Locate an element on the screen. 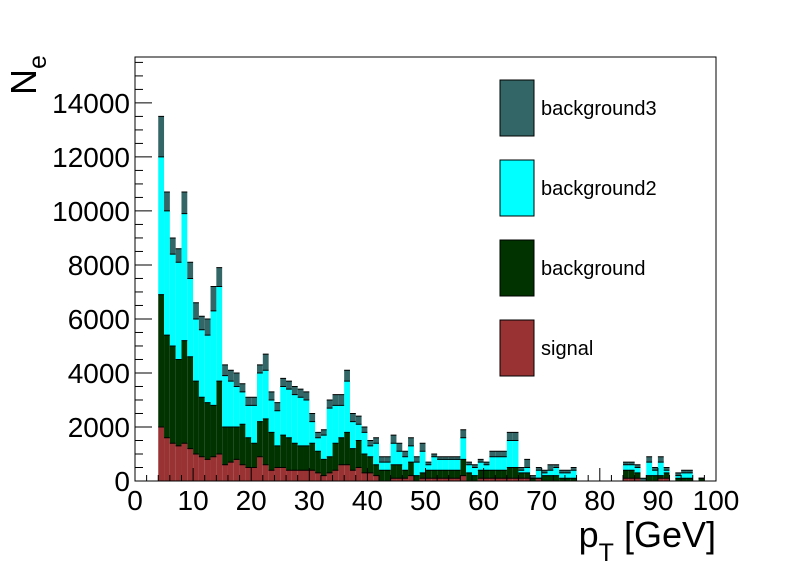 This screenshot has height=572, width=796. y-tick-label: 10000 is located at coordinates (91, 211).